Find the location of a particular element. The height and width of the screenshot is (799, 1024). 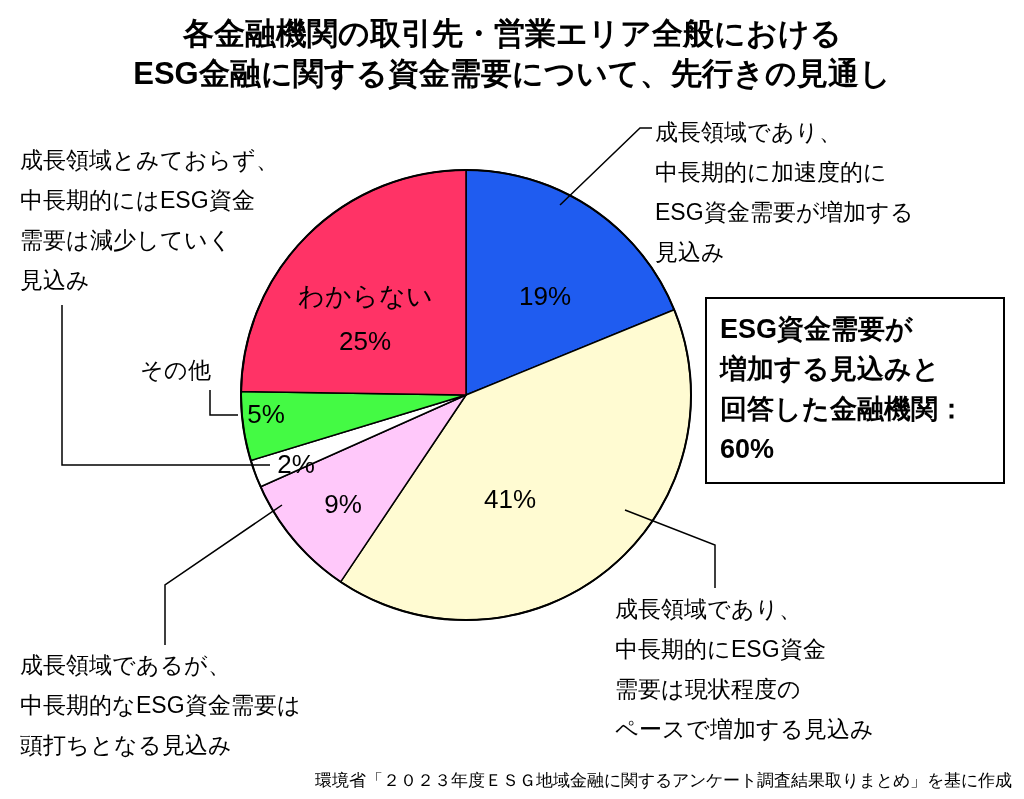

annotation: 環境省「２０２３年度ＥＳＧ地域金融に関するアンケート調査結果取りまとめ」を基に作成 is located at coordinates (663, 780).